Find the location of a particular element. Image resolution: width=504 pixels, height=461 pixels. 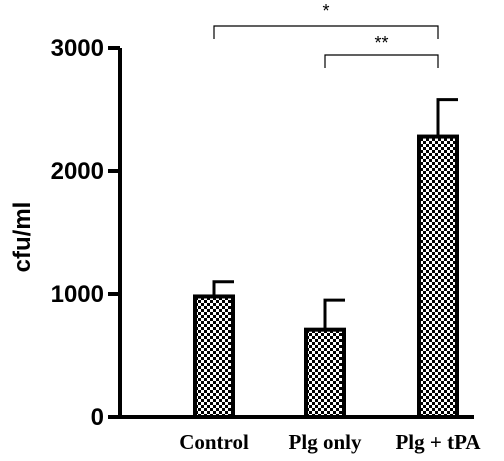

y-tick-label: 3000 is located at coordinates (77, 48).